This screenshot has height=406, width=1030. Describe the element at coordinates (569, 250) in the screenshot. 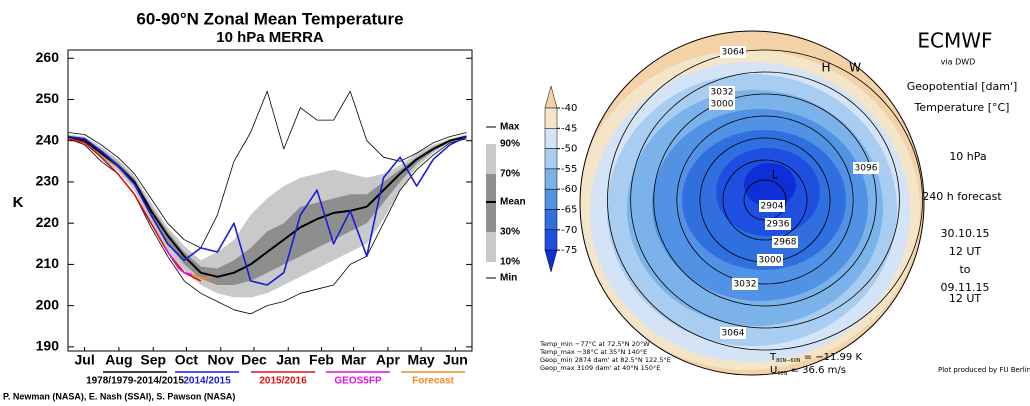

I see `colorbar-label: -75` at that location.